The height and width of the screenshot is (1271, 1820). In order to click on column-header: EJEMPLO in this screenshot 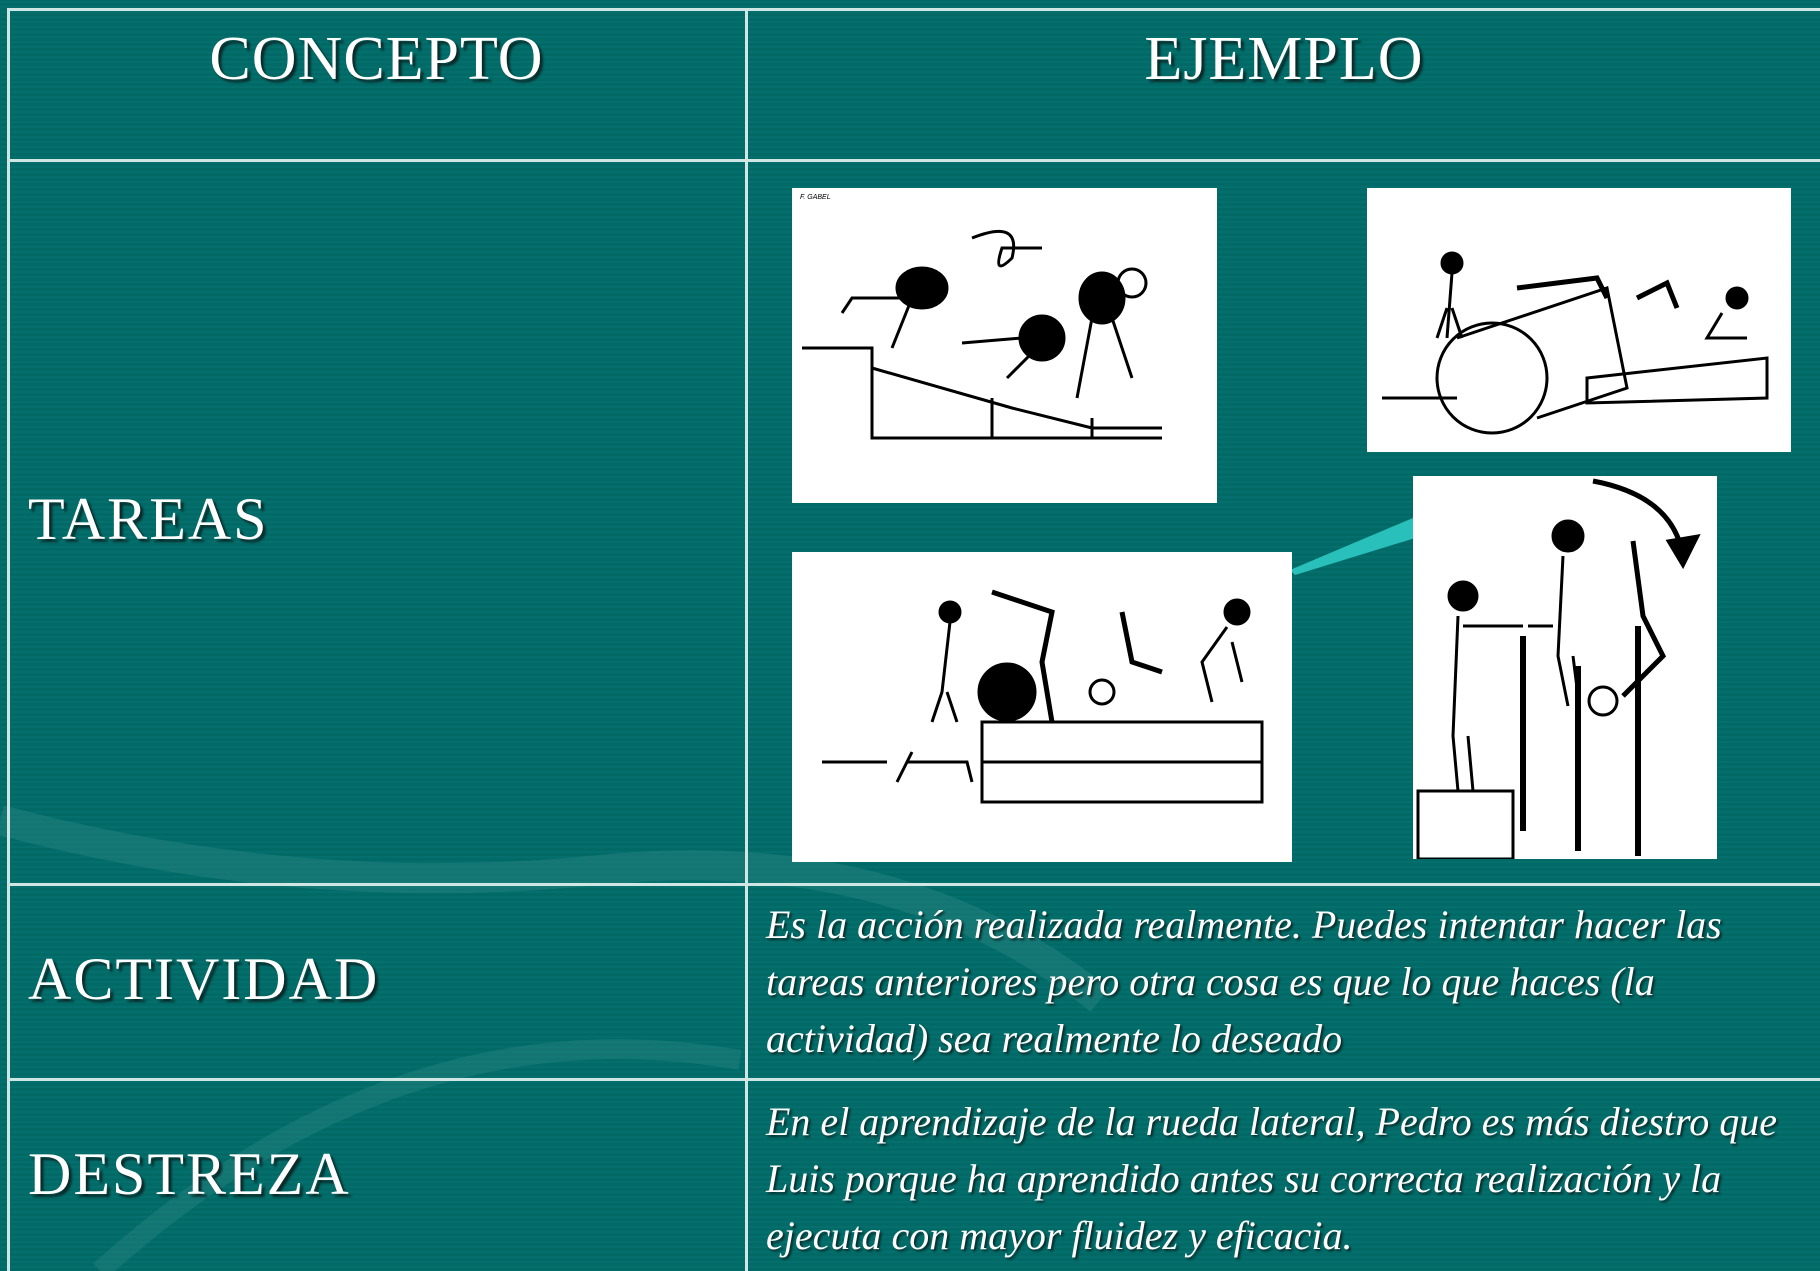, I will do `click(1284, 59)`.